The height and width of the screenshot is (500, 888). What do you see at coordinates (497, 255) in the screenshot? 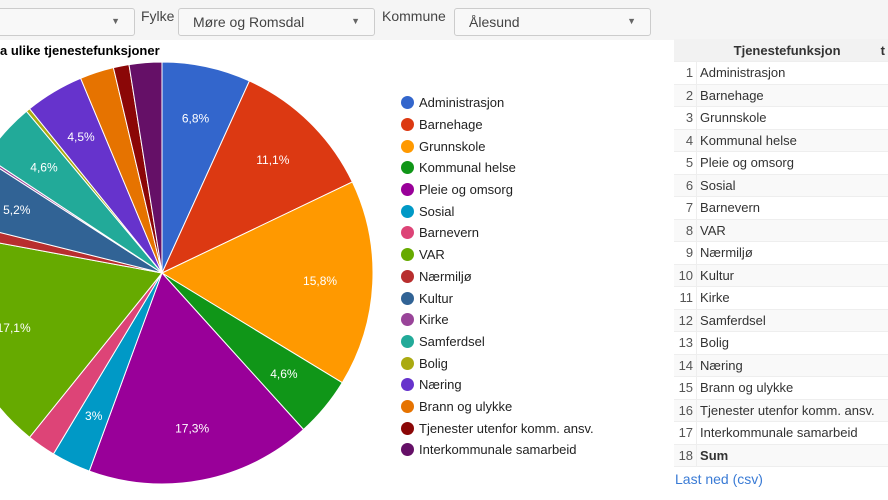
I see `legend-item: VAR` at bounding box center [497, 255].